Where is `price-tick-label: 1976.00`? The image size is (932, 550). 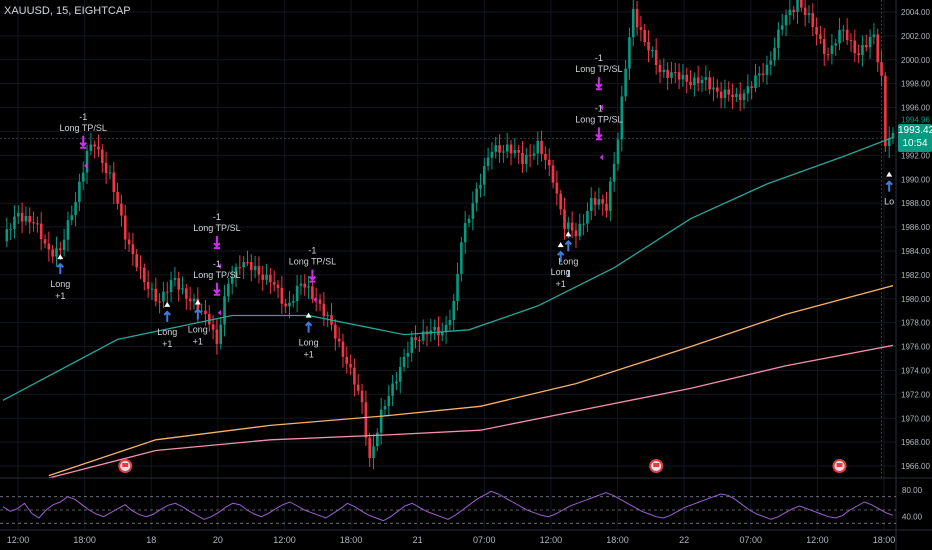
price-tick-label: 1976.00 is located at coordinates (915, 347).